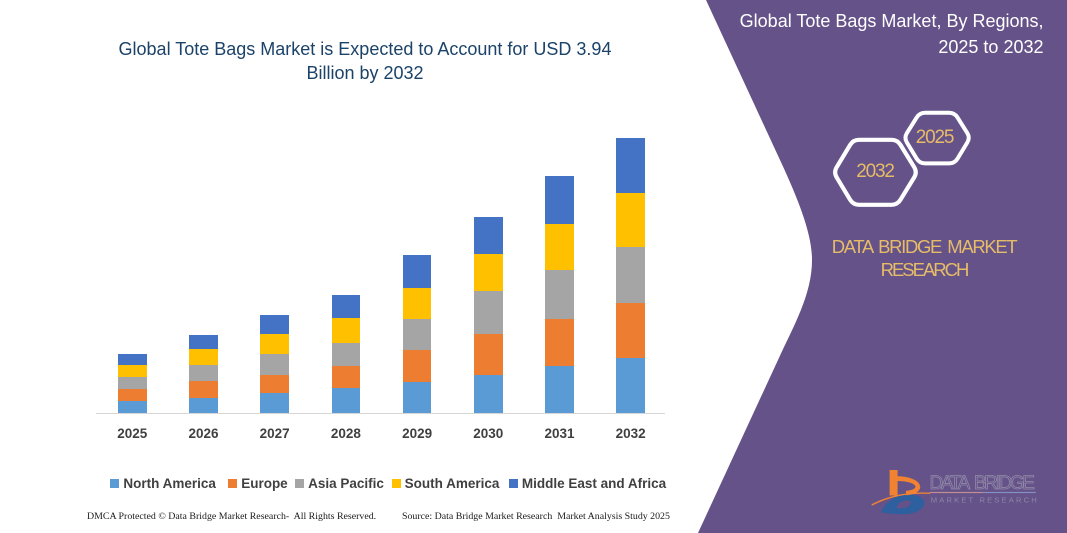  Describe the element at coordinates (985, 499) in the screenshot. I see `svg-text: MARKET RESEARCH` at that location.